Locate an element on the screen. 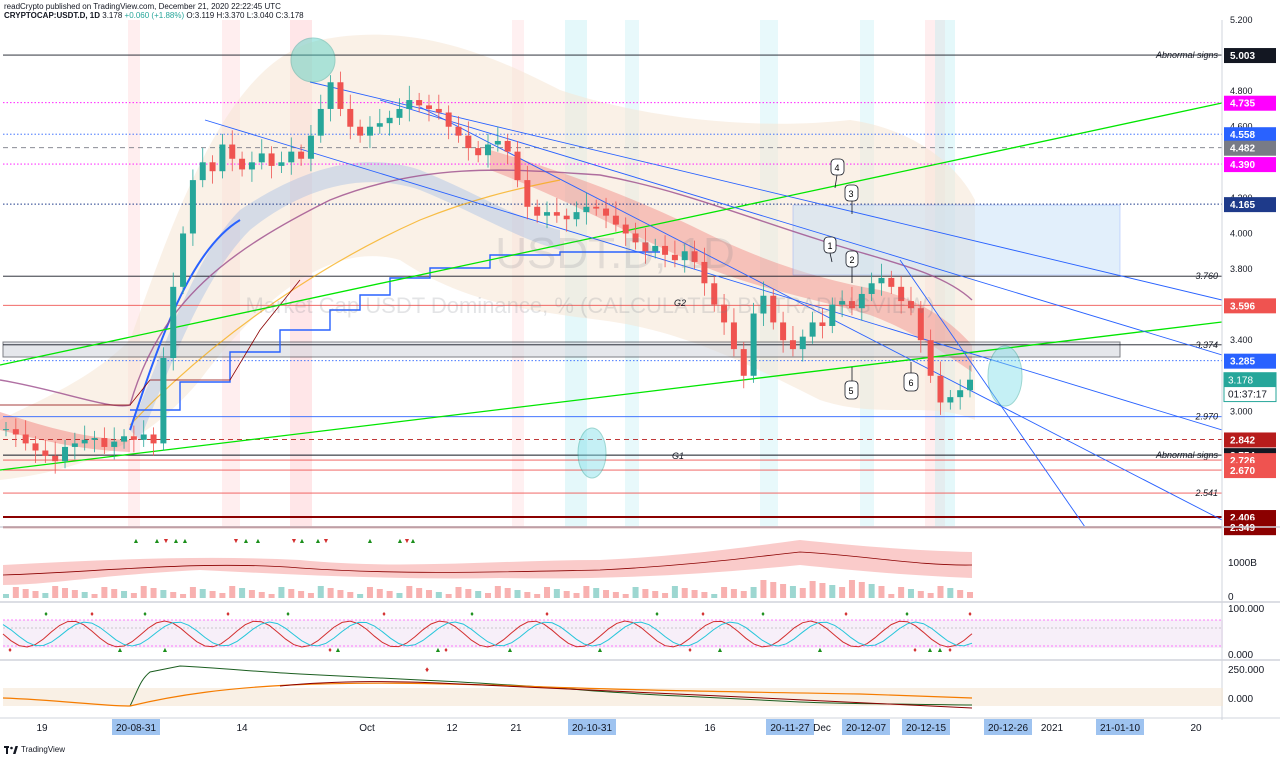 The image size is (1280, 758). volume-pane: ▲ ▲ ▼ ▲ ▲ ▼ ▲ ▲ ▼ ▲ ▲ ▼ ▲ ▲ ▼ ▲ is located at coordinates (487, 568).